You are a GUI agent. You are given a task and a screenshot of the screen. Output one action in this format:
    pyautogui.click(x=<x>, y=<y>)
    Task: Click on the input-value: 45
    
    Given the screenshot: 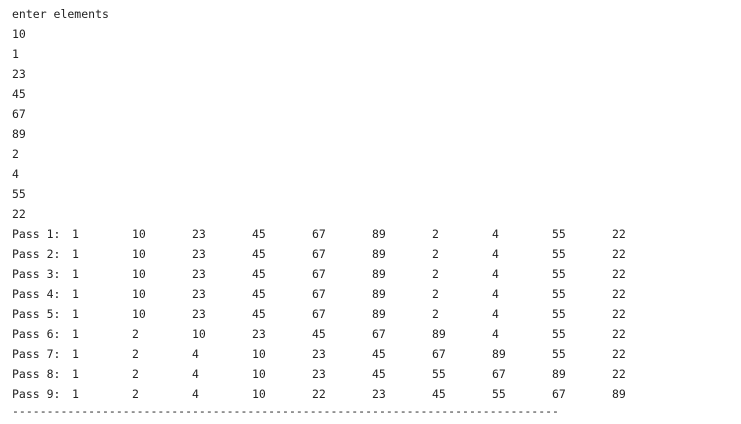 What is the action you would take?
    pyautogui.click(x=19, y=94)
    